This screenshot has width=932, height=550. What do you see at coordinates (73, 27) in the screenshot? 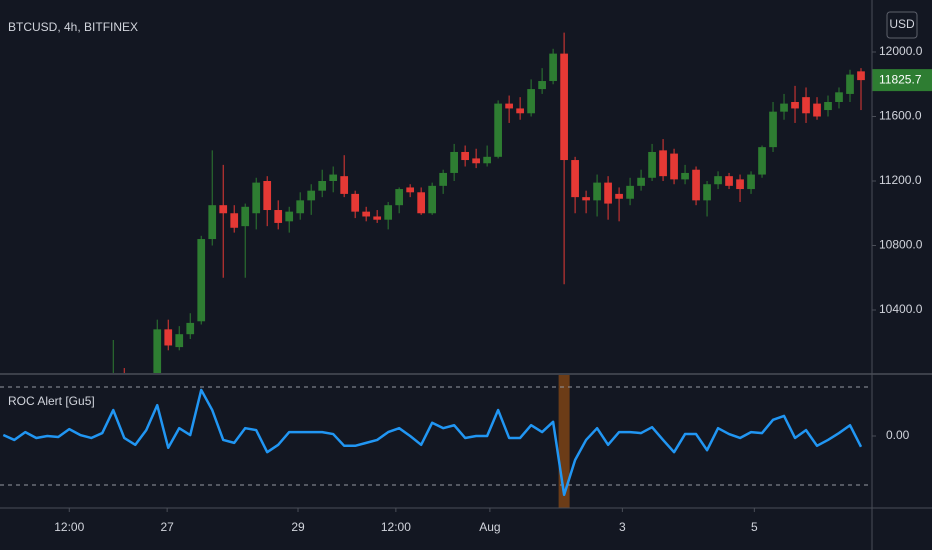
I see `chart-title: BTCUSD, 4h, BITFINEX` at bounding box center [73, 27].